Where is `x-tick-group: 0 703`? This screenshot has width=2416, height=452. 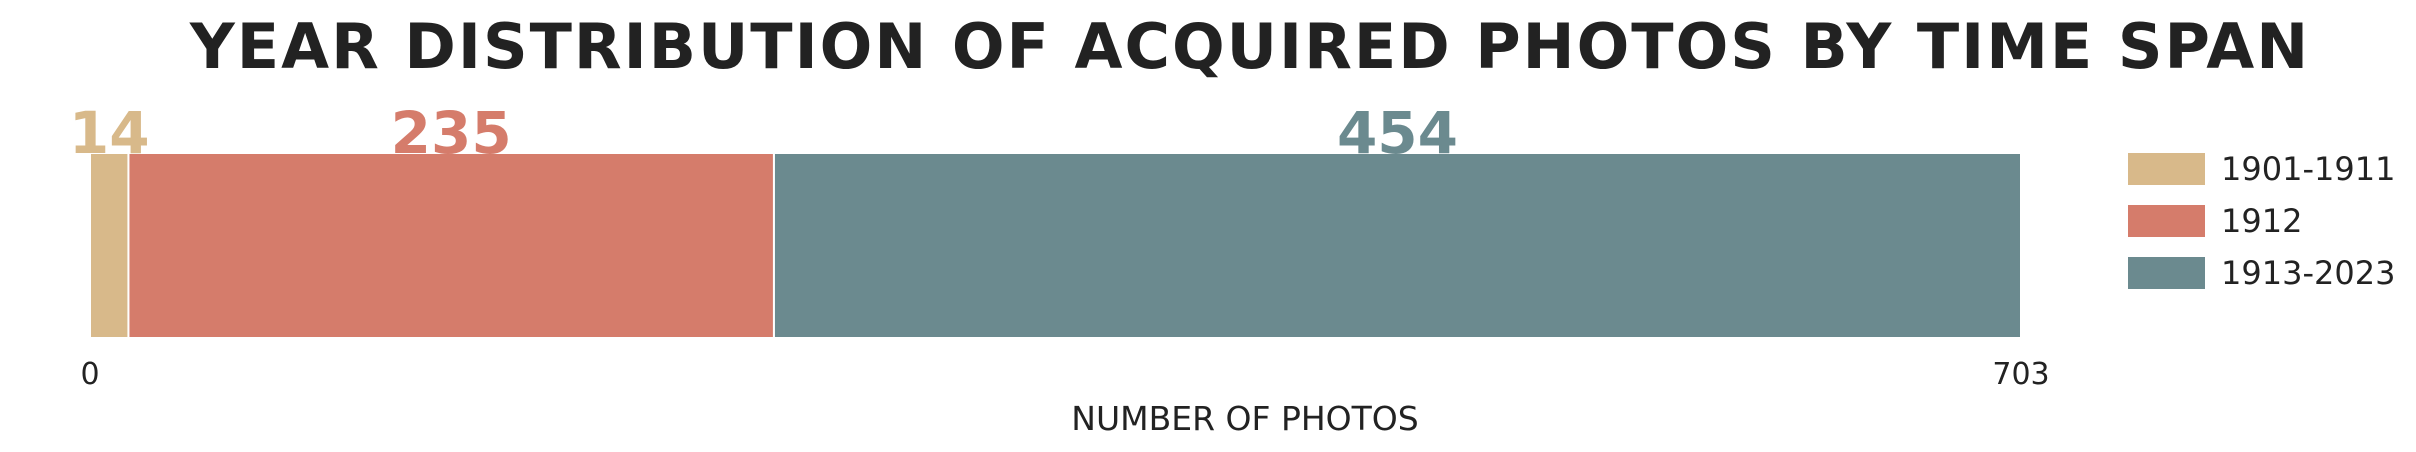
x-tick-group: 0 703 is located at coordinates (1064, 374).